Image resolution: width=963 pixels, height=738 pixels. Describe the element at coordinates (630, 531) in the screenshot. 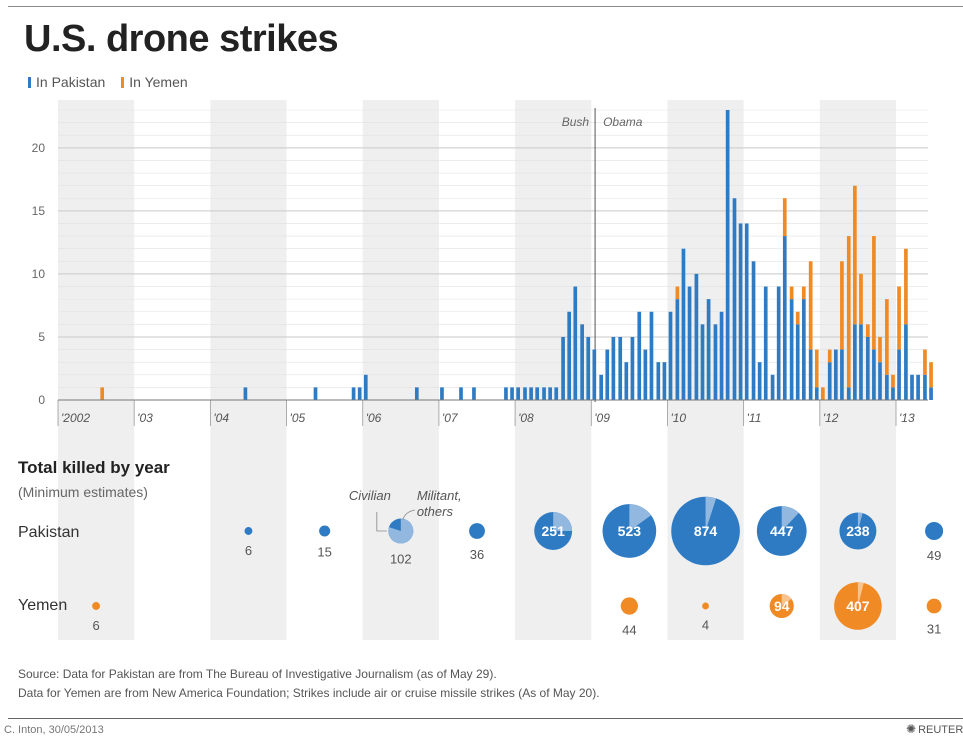

I see `bubble-value-pakistan: 523` at that location.